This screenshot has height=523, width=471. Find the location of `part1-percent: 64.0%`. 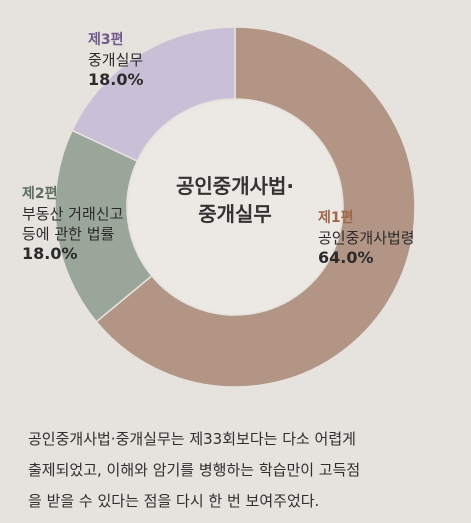

part1-percent: 64.0% is located at coordinates (346, 257).